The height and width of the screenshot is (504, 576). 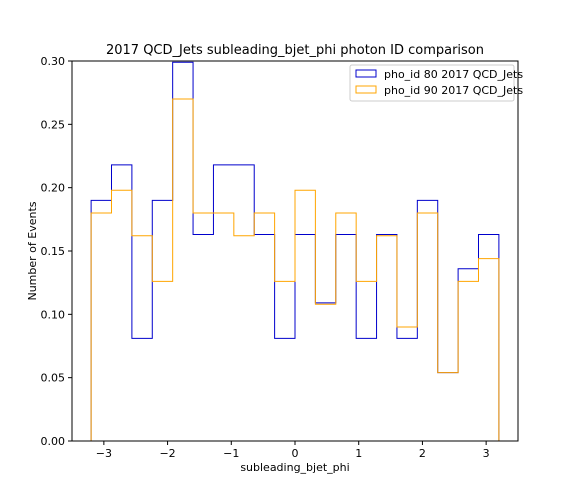 What do you see at coordinates (53, 314) in the screenshot?
I see `y-tick-label: 0.10` at bounding box center [53, 314].